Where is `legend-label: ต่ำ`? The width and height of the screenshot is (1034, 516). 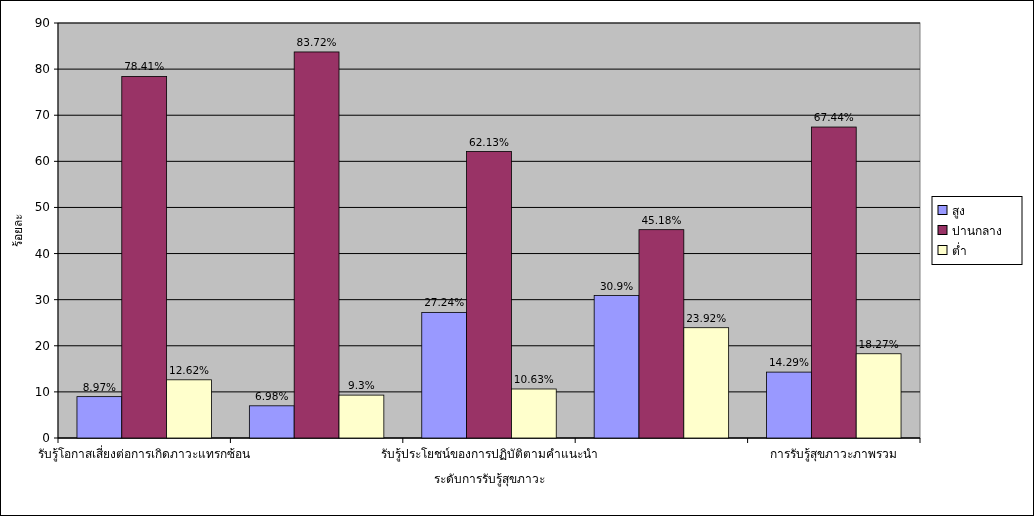 legend-label: ต่ำ is located at coordinates (959, 249).